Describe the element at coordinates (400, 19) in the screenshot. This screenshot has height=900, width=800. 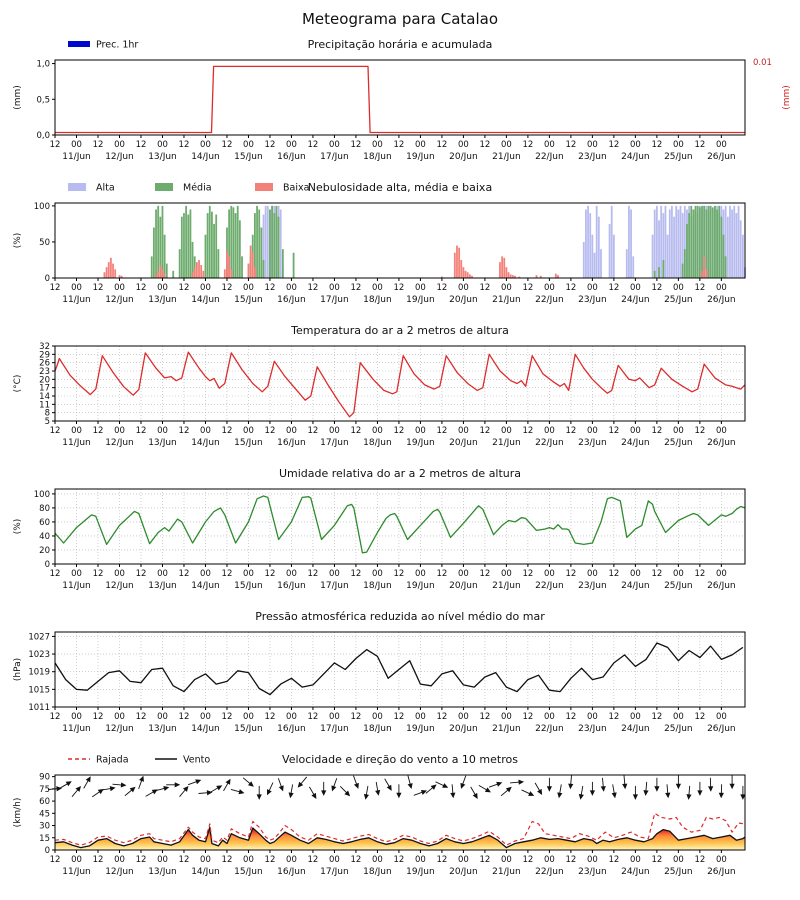
I see `page-title: Meteograma para Catalao` at that location.